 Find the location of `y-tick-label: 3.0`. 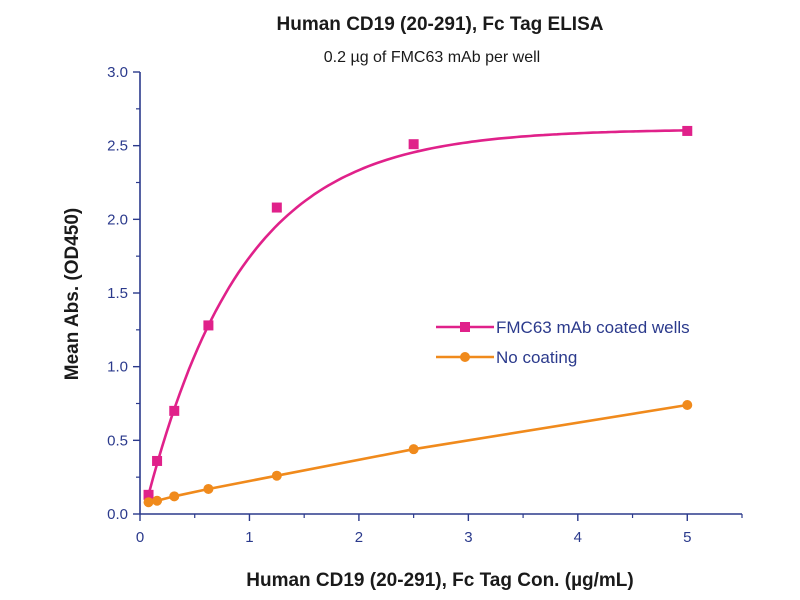

y-tick-label: 3.0 is located at coordinates (117, 72).